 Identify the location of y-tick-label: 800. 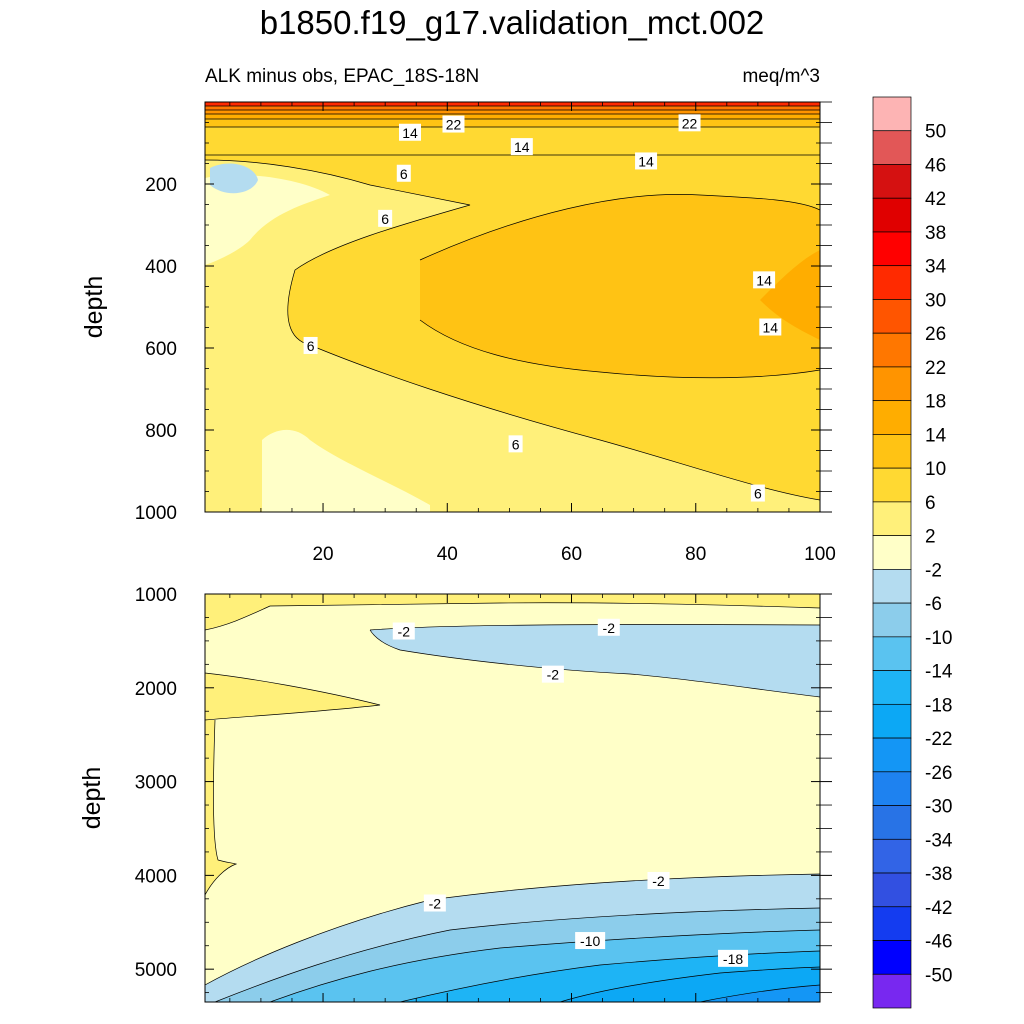
(161, 431).